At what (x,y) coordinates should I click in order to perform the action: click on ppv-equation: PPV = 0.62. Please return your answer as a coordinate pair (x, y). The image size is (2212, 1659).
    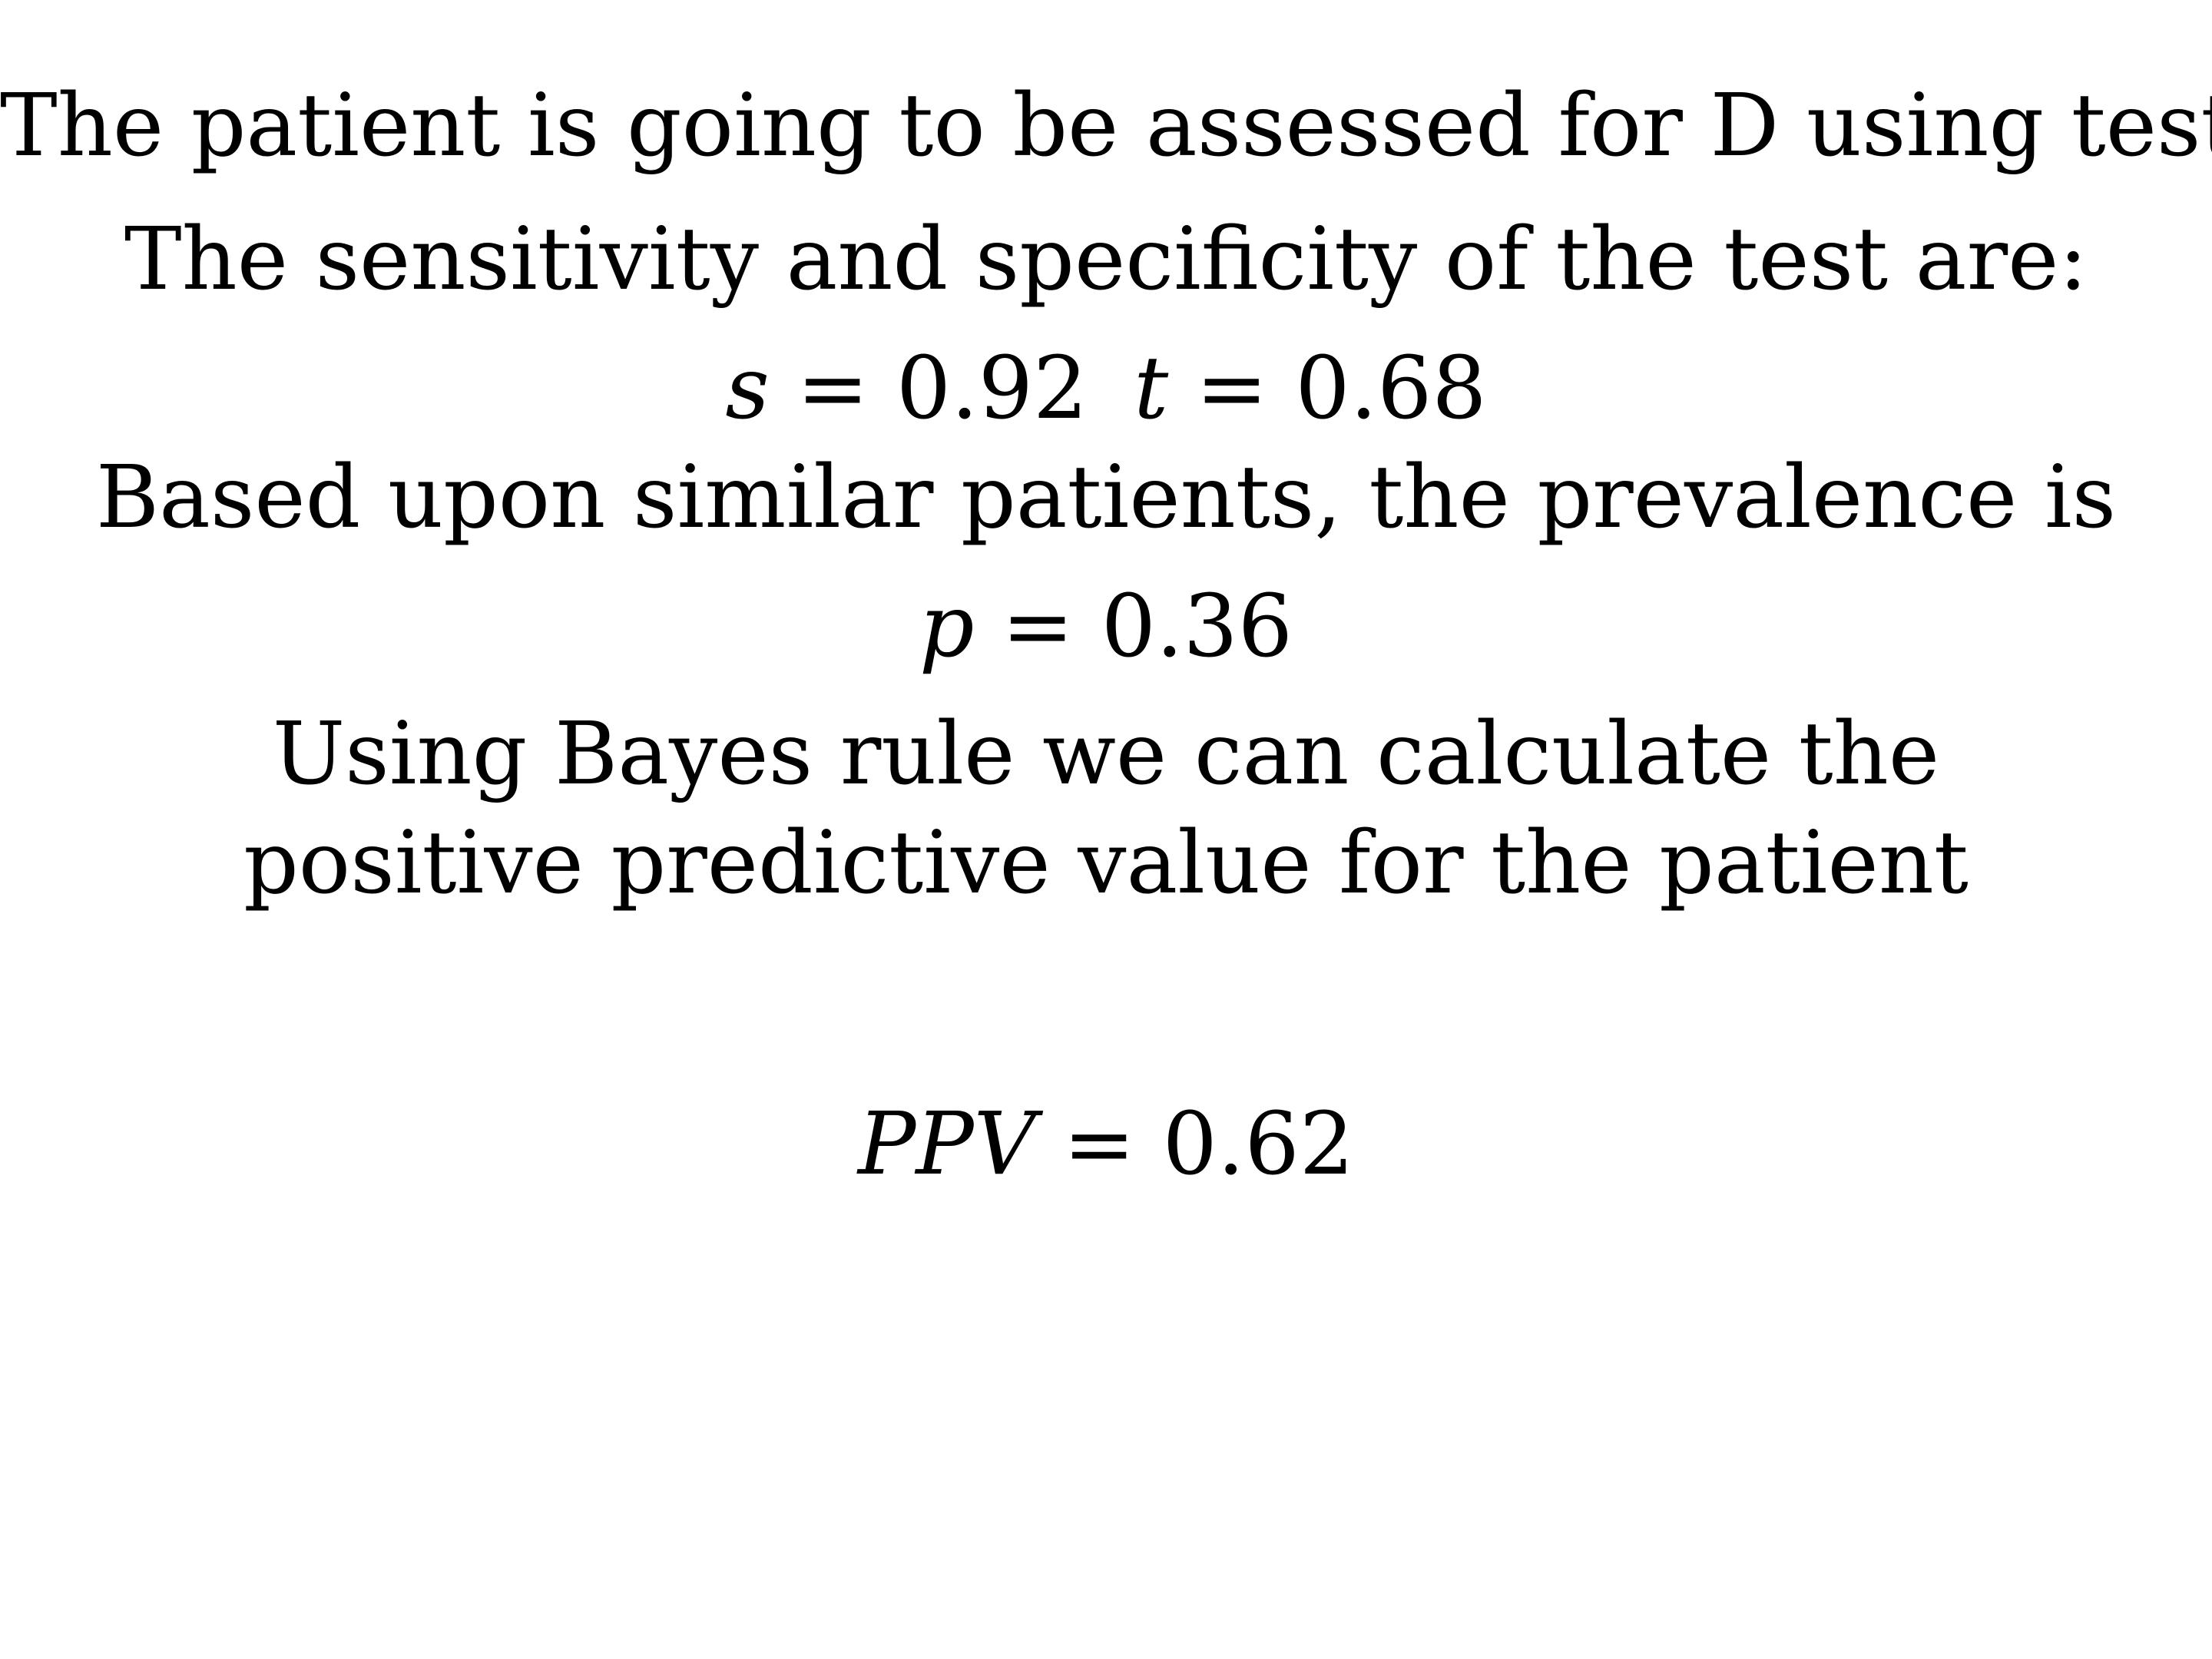
    Looking at the image, I should click on (1106, 1144).